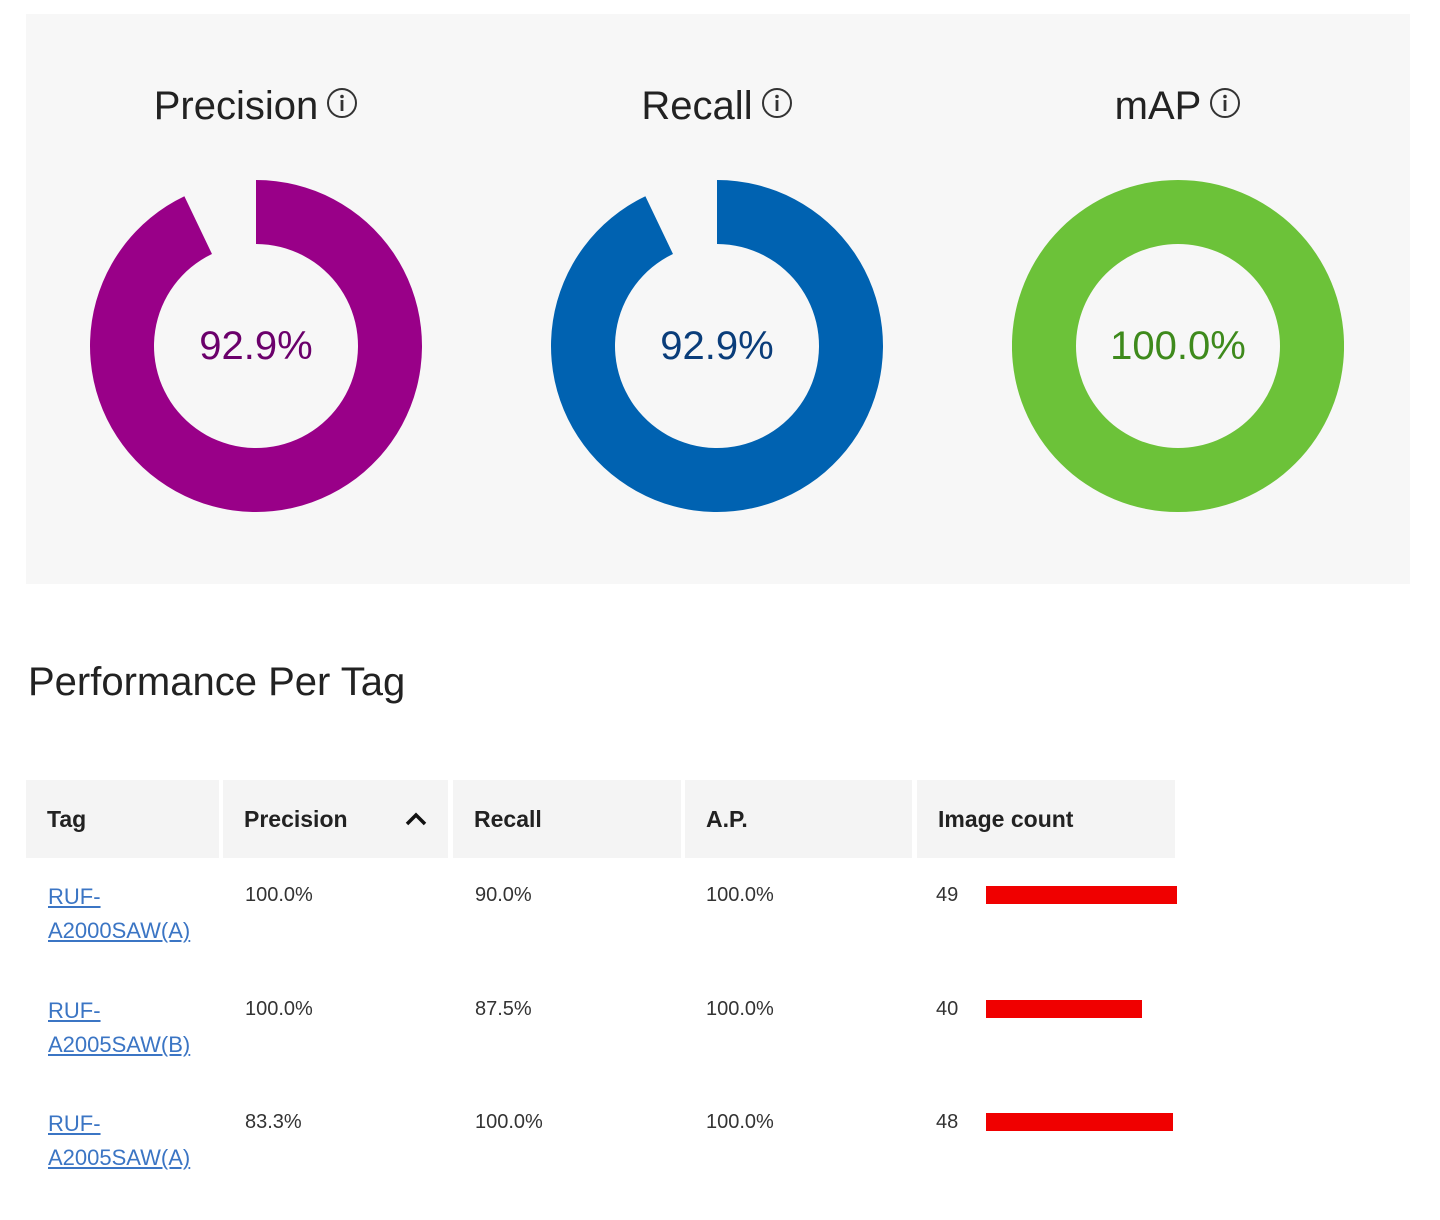 Image resolution: width=1440 pixels, height=1220 pixels. I want to click on recall-metric: Recall 92.9%, so click(717, 299).